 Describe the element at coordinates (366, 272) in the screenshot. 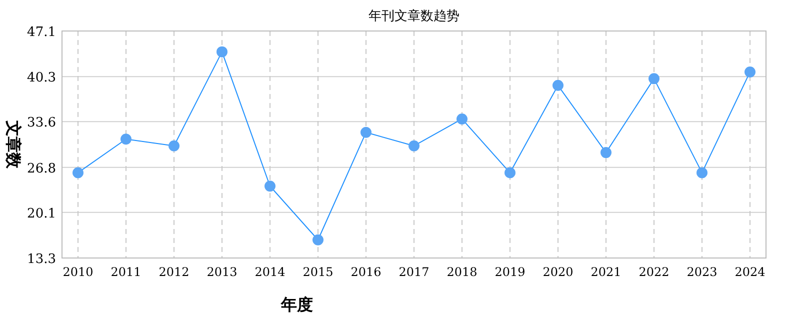

I see `x-tick-label: 2016` at that location.